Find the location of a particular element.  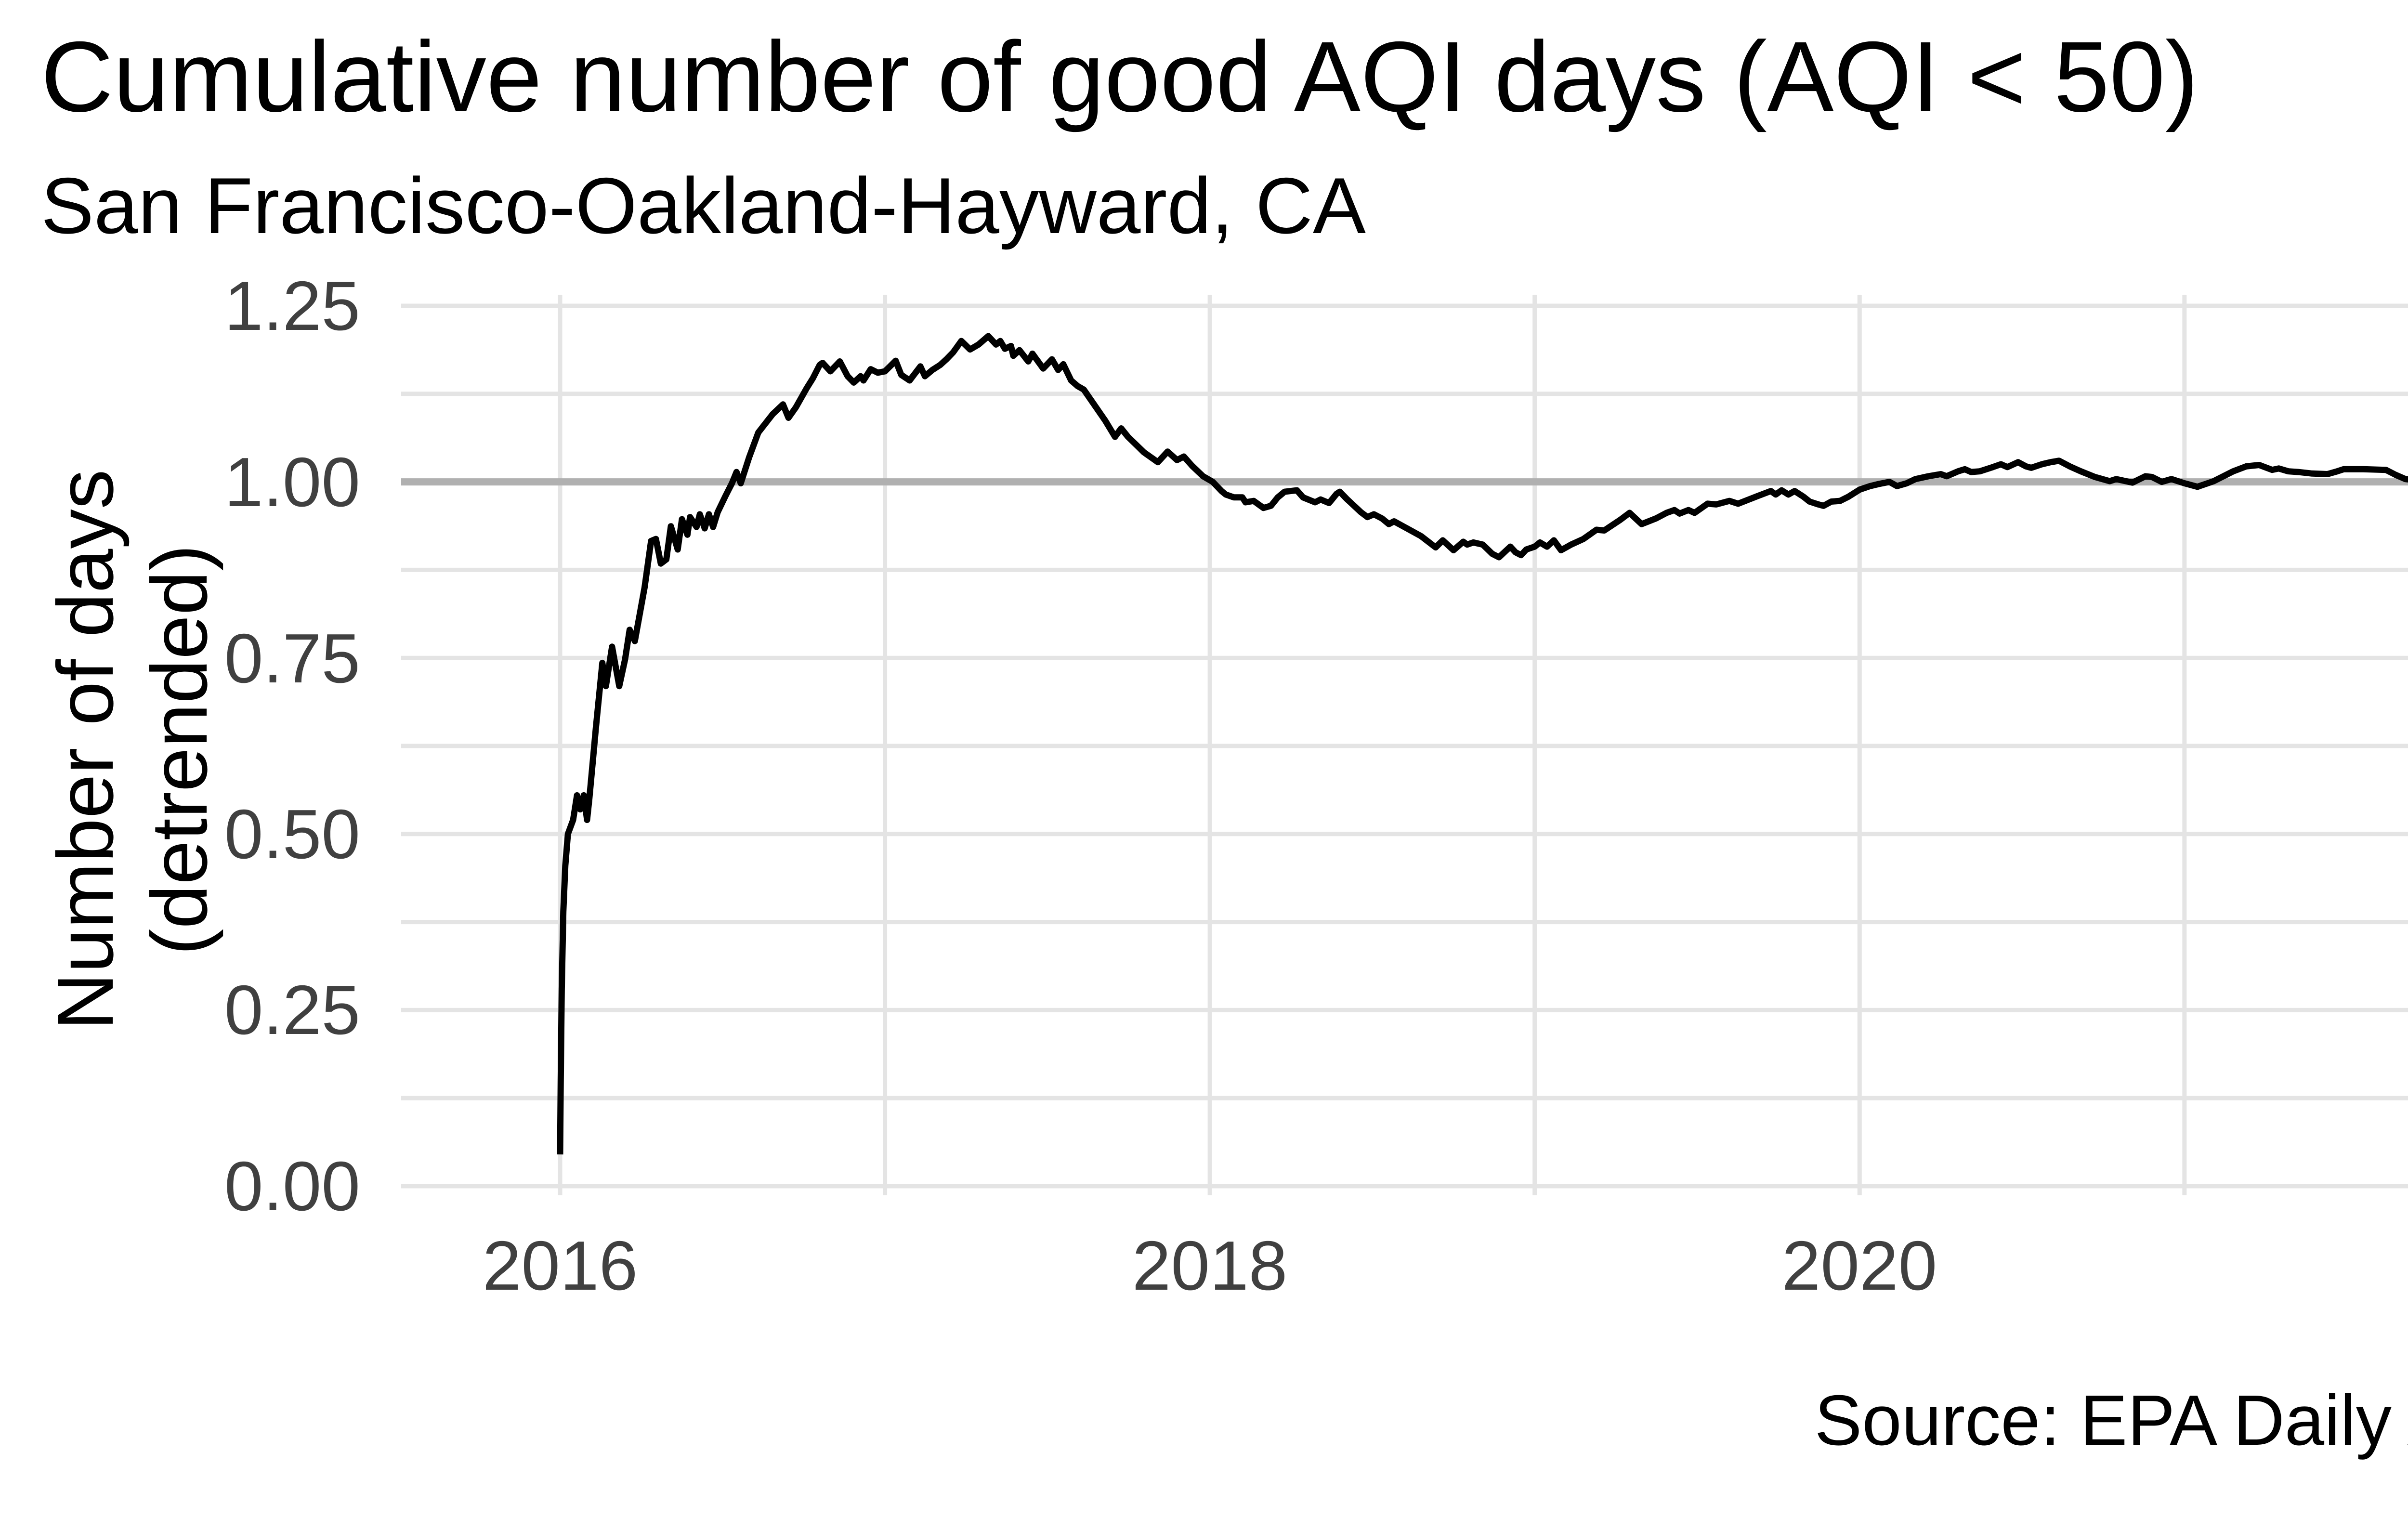

source-caption: Source: EPA Daily Air Quality Tracker is located at coordinates (2111, 1420).